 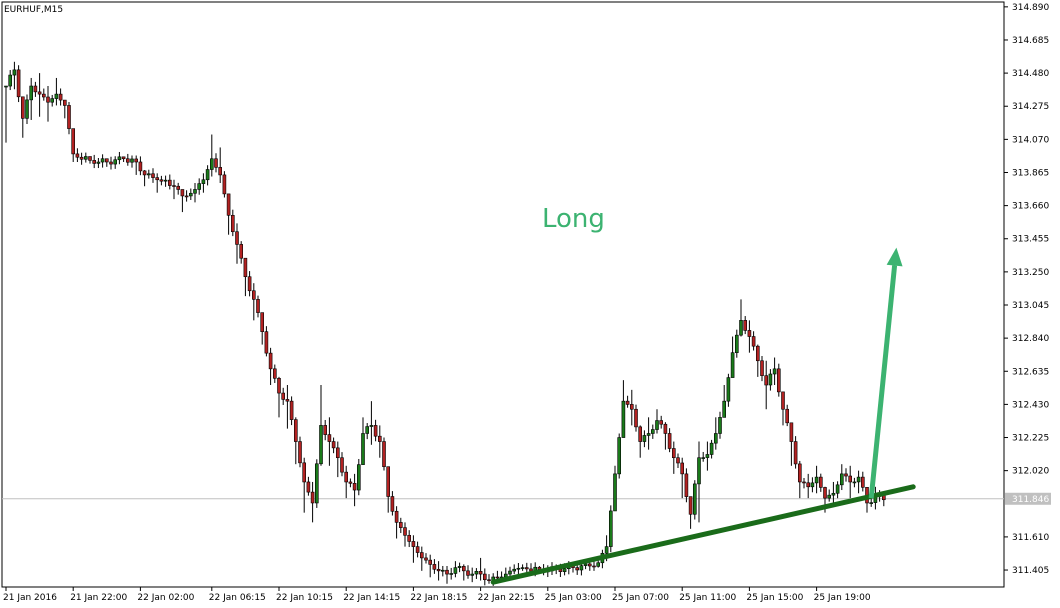 What do you see at coordinates (894, 257) in the screenshot?
I see `long-arrow-head` at bounding box center [894, 257].